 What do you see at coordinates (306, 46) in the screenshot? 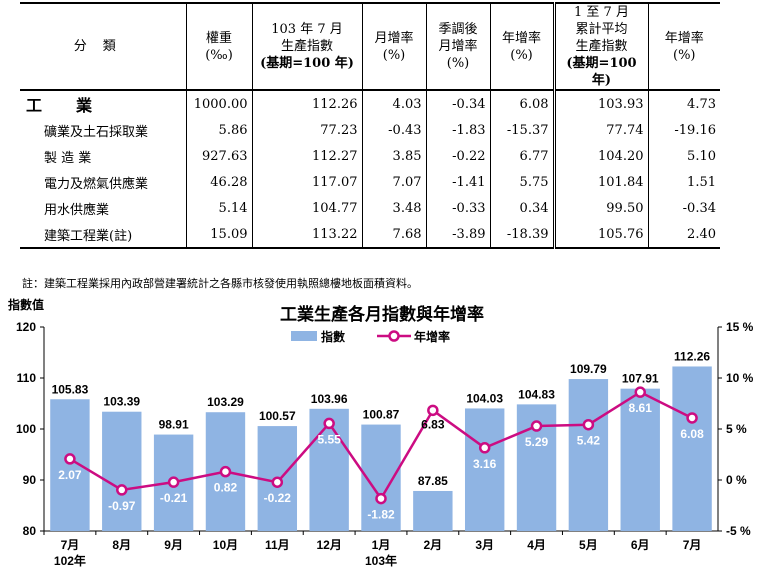
I see `header-index: 103 年 7 月生產指數 (基期=100 年)` at bounding box center [306, 46].